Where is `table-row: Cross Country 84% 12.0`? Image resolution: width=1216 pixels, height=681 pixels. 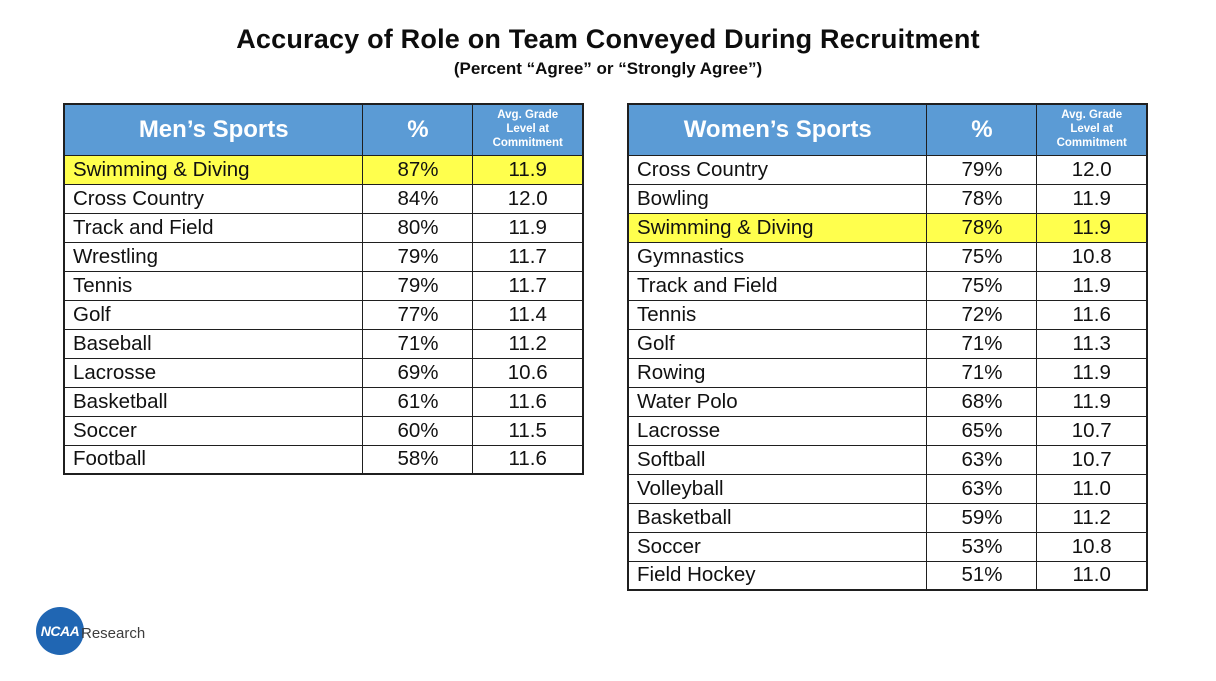 table-row: Cross Country 84% 12.0 is located at coordinates (323, 198).